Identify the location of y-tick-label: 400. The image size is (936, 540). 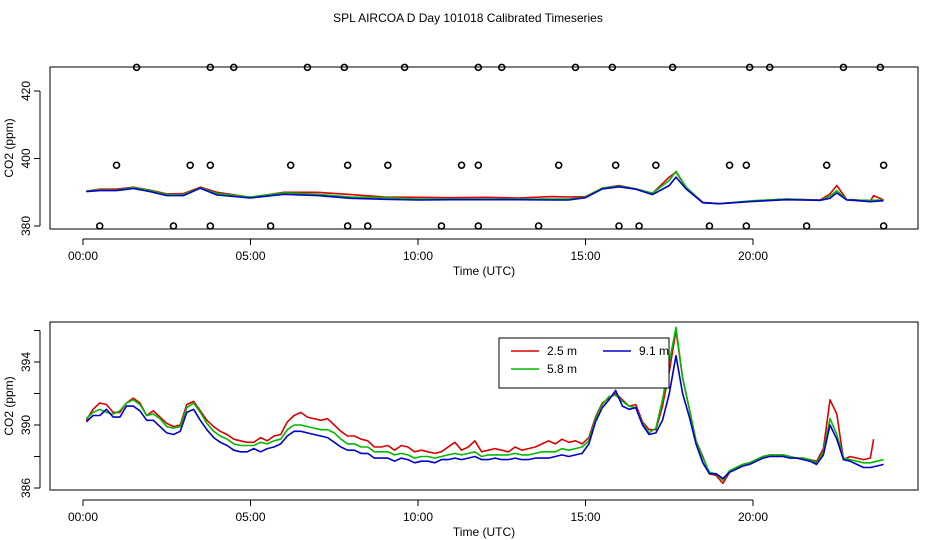
(26, 158).